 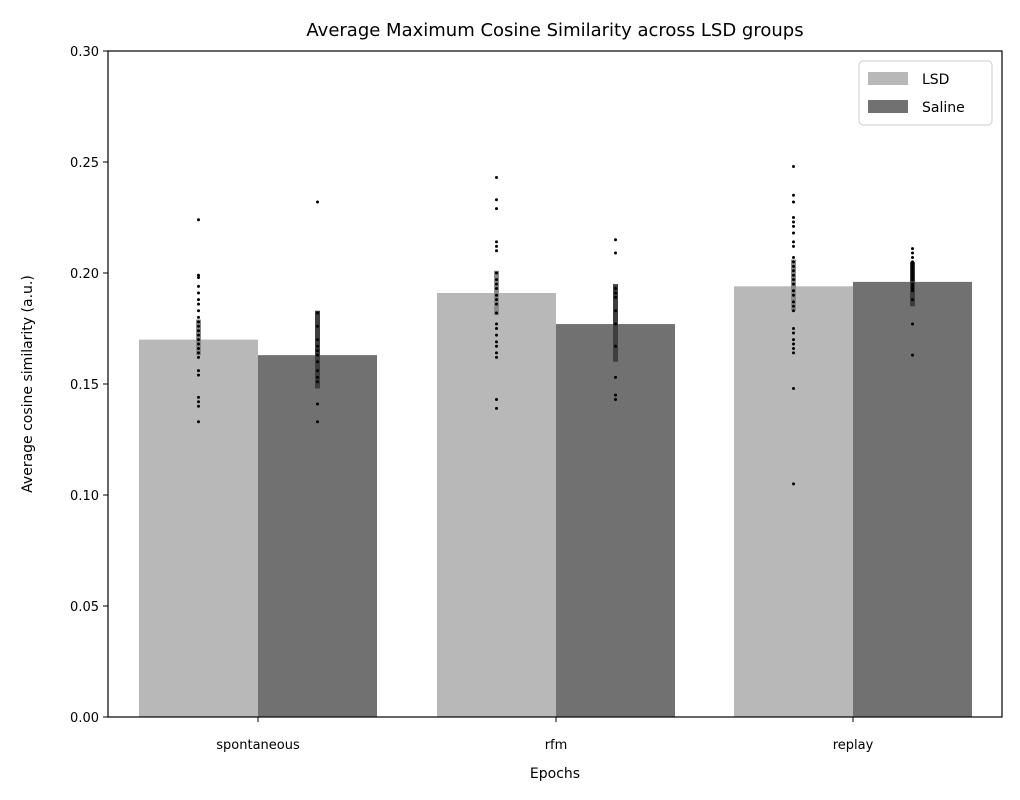 What do you see at coordinates (84, 496) in the screenshot?
I see `y-tick-label-2: 0.10` at bounding box center [84, 496].